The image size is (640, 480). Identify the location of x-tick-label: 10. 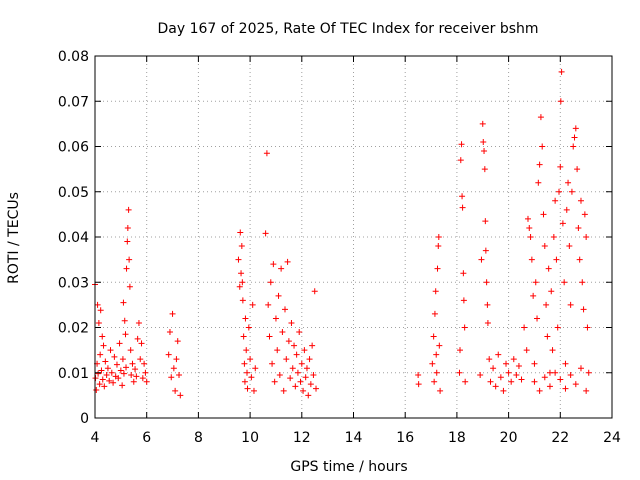
(250, 438).